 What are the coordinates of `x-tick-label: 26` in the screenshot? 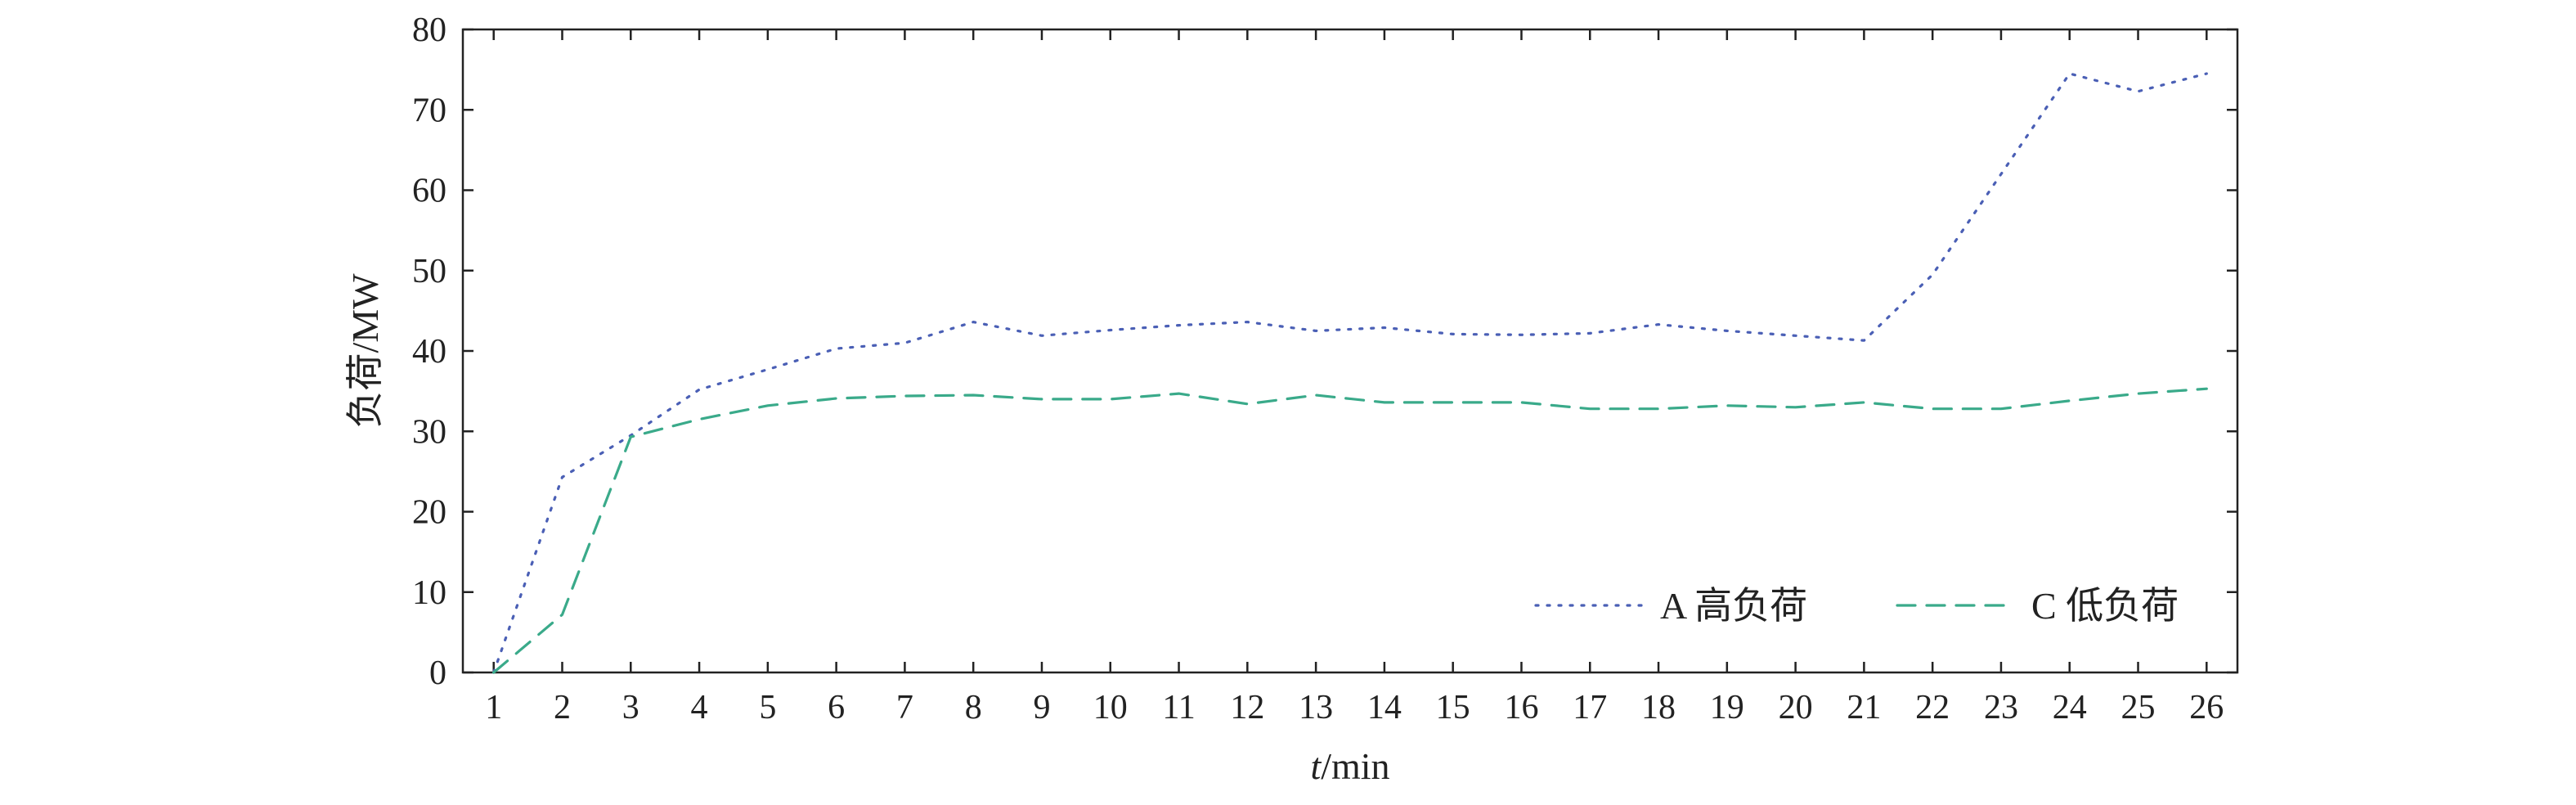 It's located at (2206, 707).